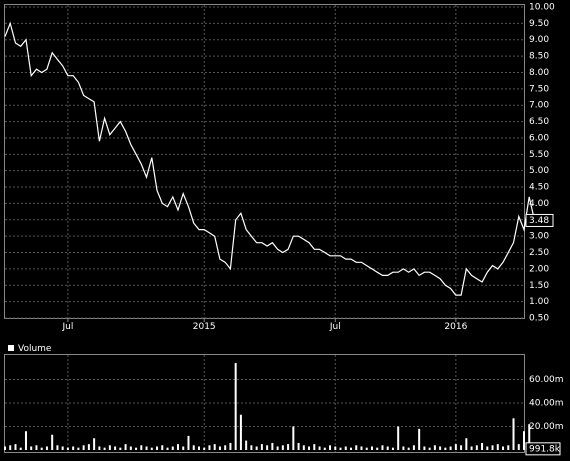 The height and width of the screenshot is (461, 570). What do you see at coordinates (539, 40) in the screenshot?
I see `y-tick-label: 9.00` at bounding box center [539, 40].